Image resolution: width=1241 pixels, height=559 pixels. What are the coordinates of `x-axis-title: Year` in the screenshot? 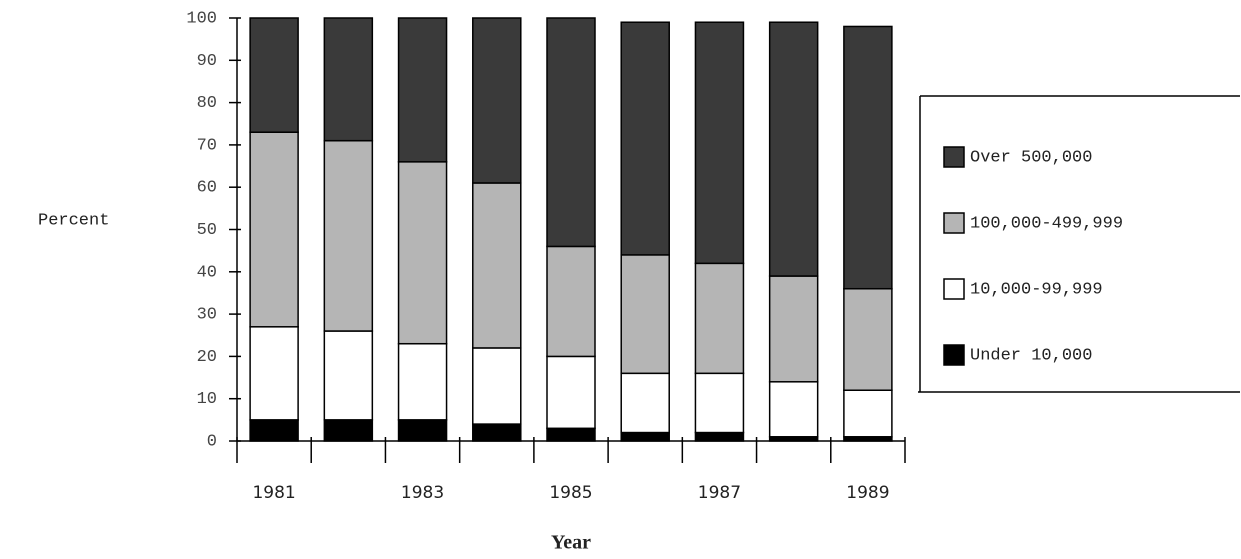 It's located at (571, 543).